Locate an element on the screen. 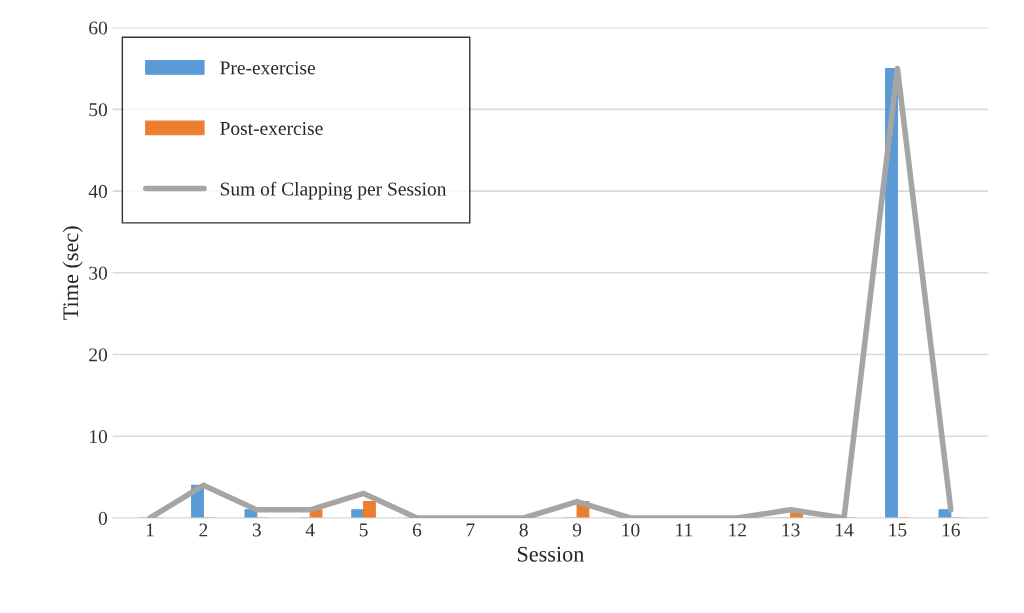 The height and width of the screenshot is (613, 1024). y-tick-label: 30 is located at coordinates (98, 273).